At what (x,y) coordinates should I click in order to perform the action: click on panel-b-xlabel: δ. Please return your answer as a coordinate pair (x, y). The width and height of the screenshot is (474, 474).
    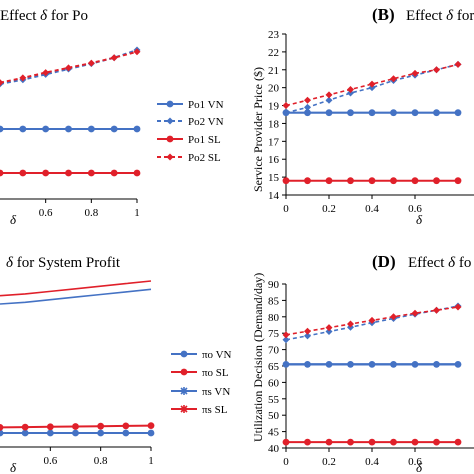
    Looking at the image, I should click on (419, 219).